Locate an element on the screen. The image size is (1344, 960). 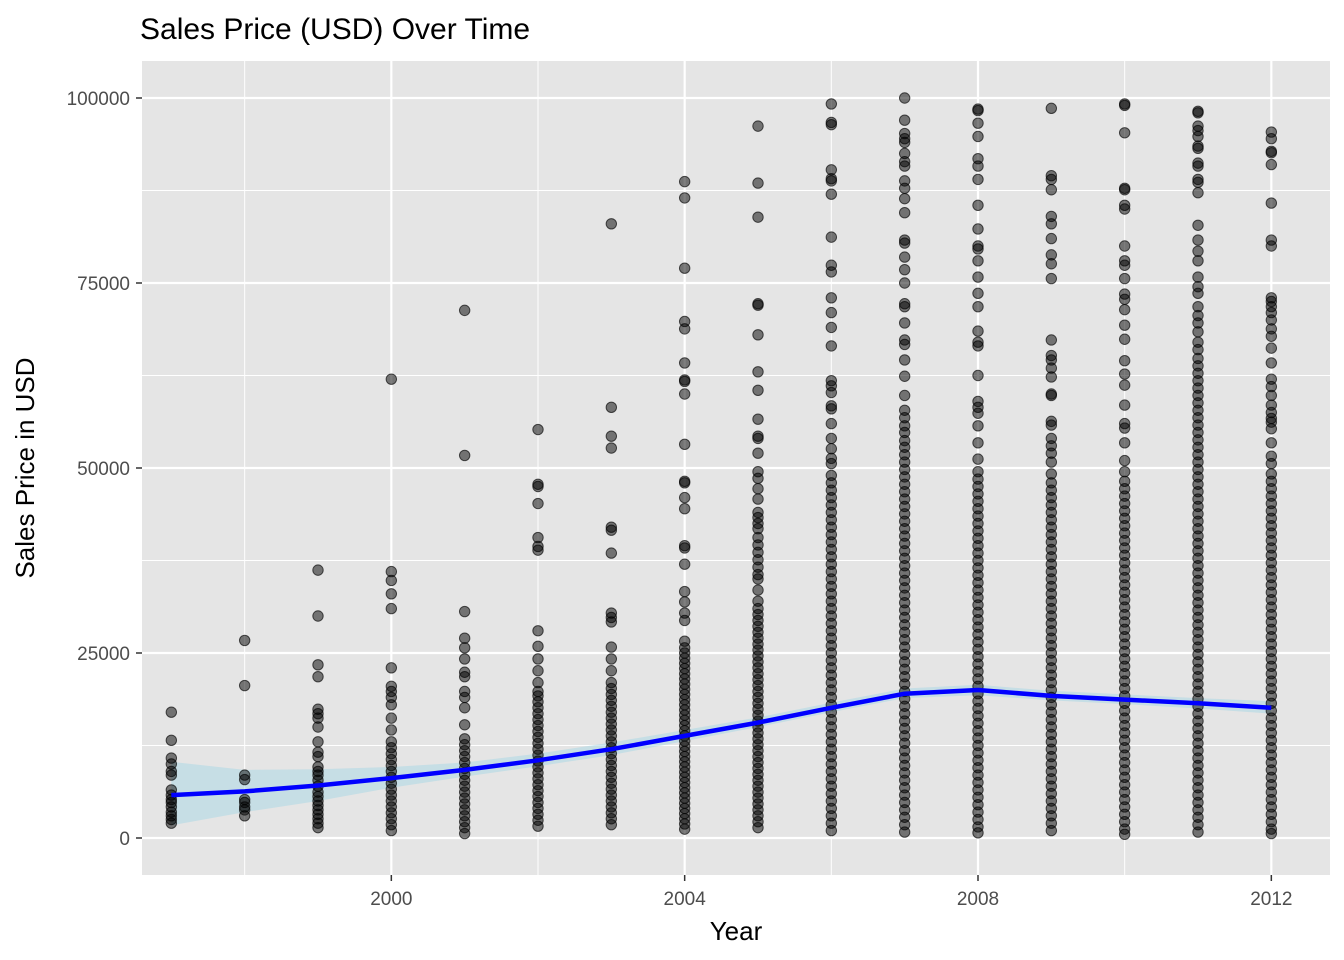
x-axis-title: Year is located at coordinates (736, 931).